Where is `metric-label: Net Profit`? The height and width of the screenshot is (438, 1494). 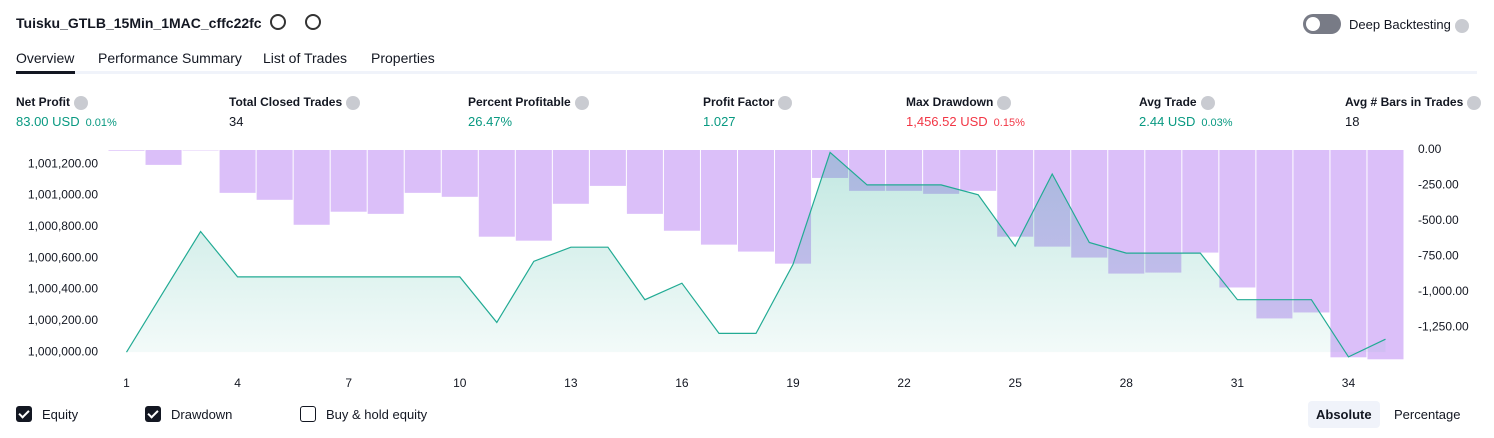
metric-label: Net Profit is located at coordinates (52, 102).